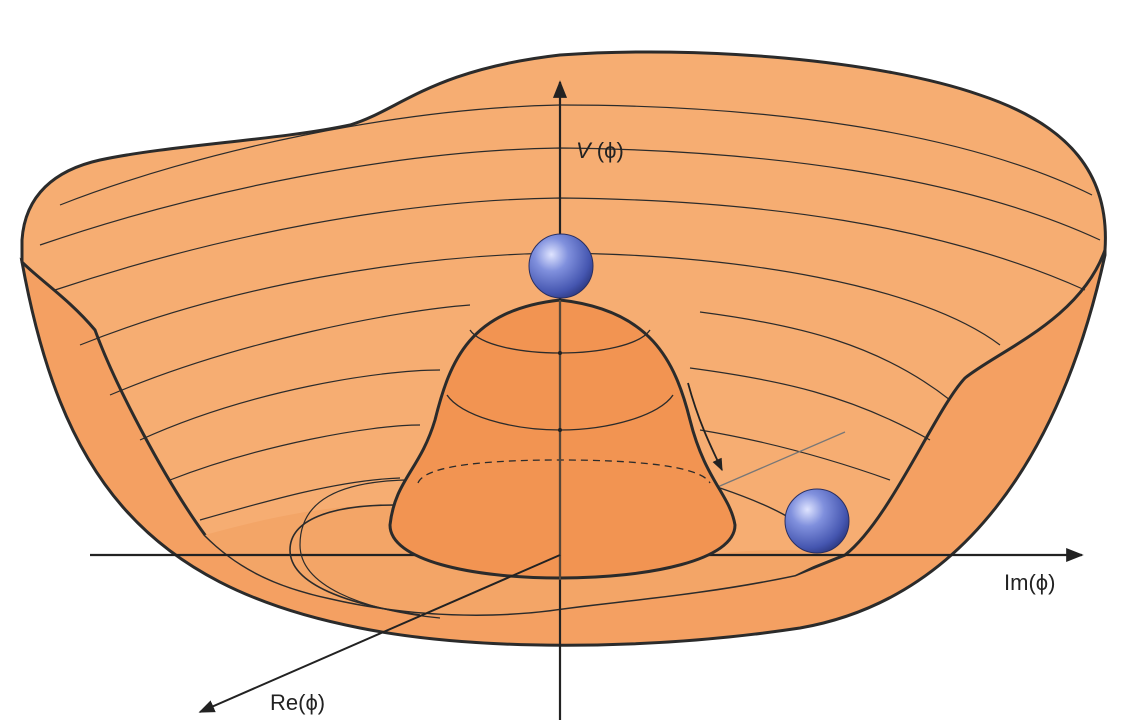 The width and height of the screenshot is (1143, 727). I want to click on im-axis-label: Im(ϕ), so click(1029, 582).